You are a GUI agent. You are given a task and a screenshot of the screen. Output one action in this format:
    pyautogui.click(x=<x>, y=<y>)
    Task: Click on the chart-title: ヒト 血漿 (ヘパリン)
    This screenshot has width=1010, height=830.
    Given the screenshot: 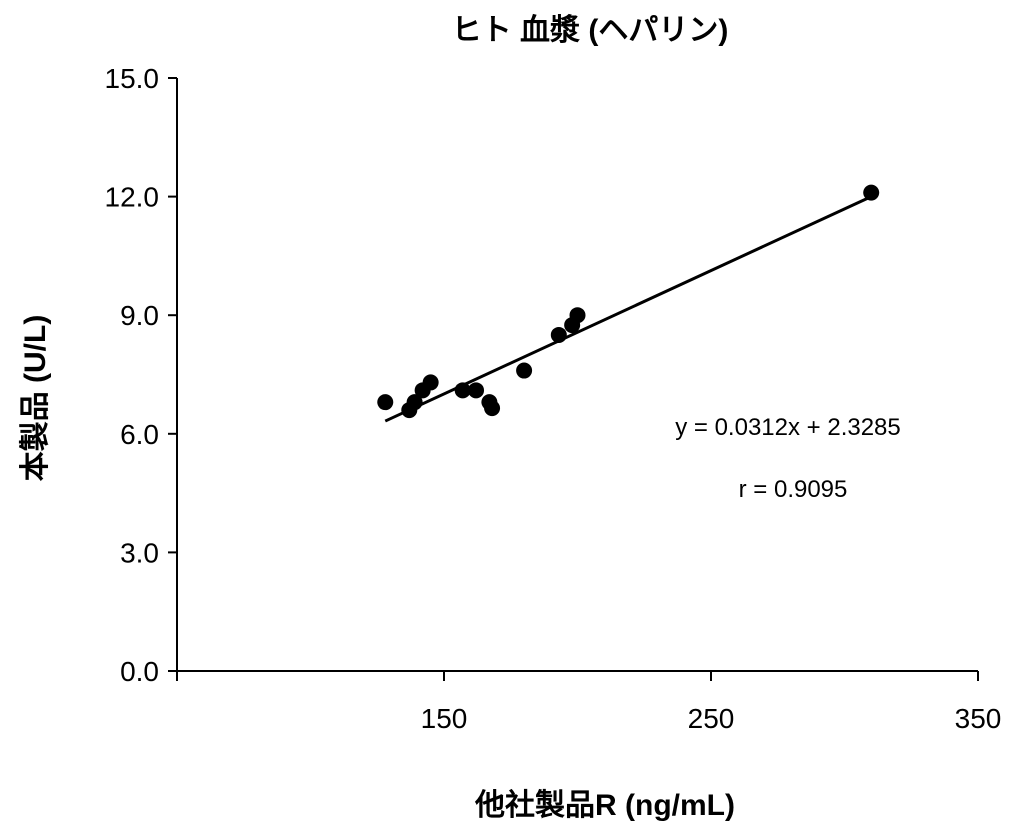 What is the action you would take?
    pyautogui.click(x=590, y=30)
    